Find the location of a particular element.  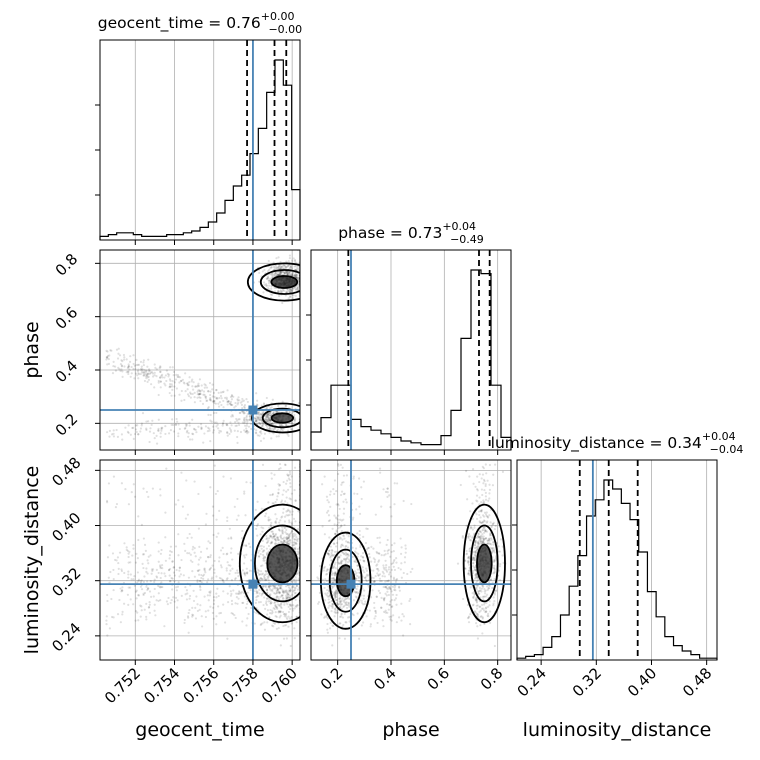

y-tick-label: 0.8 is located at coordinates (67, 265).